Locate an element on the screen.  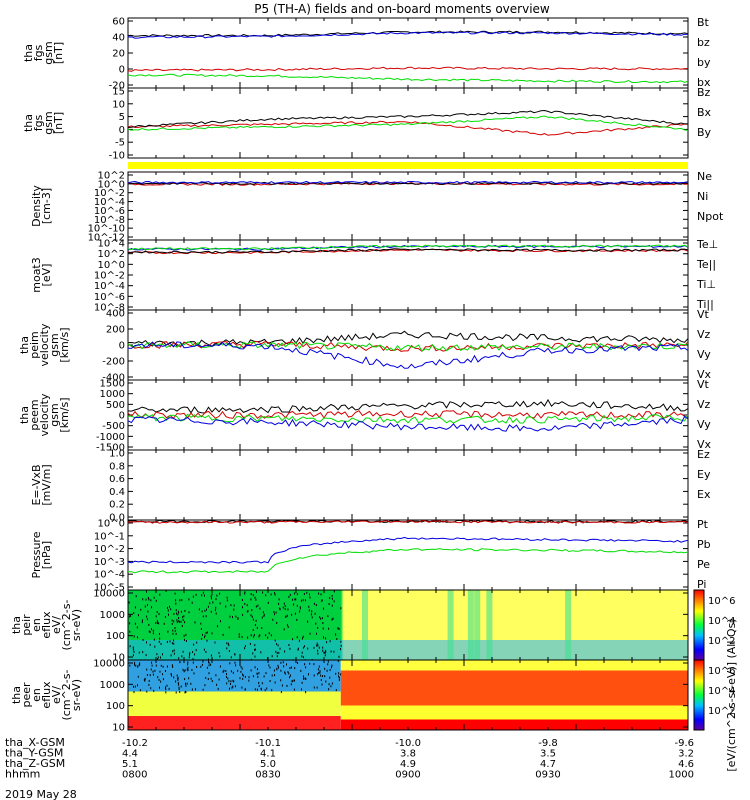
heatmap-stripe is located at coordinates (450, 625).